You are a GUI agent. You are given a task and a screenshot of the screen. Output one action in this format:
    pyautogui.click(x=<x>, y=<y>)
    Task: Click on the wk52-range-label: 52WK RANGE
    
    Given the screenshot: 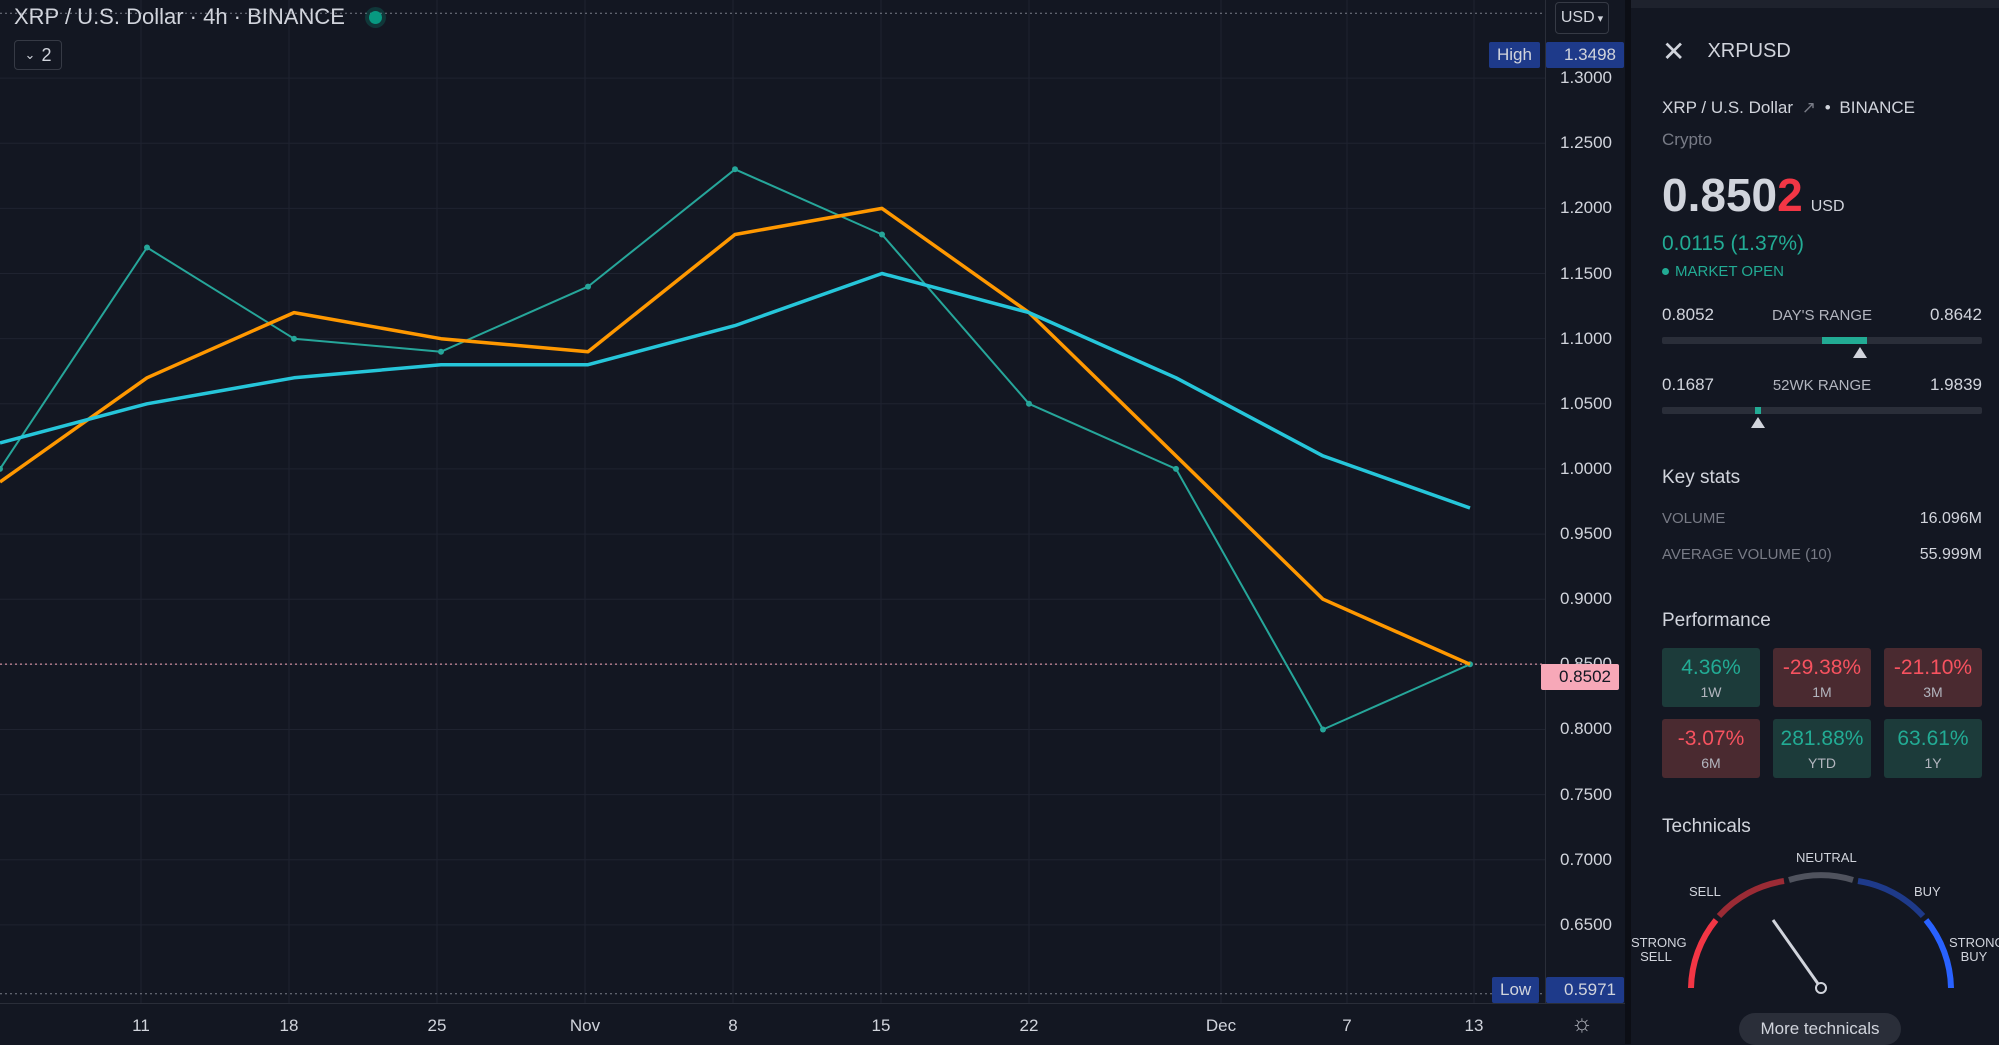 What is the action you would take?
    pyautogui.click(x=1822, y=385)
    